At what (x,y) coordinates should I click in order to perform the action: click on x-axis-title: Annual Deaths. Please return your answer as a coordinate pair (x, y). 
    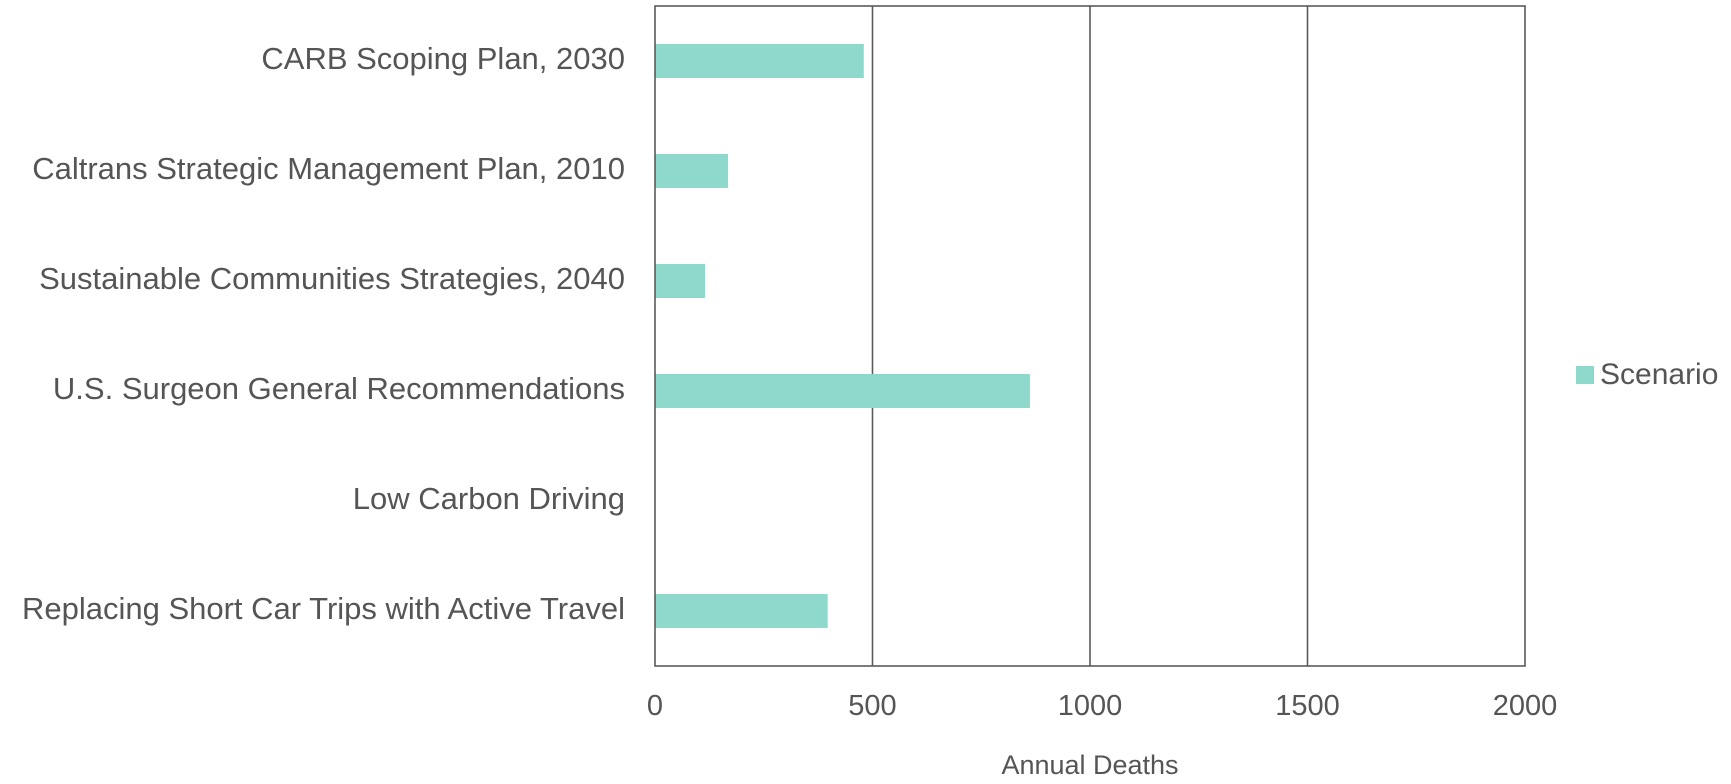
    Looking at the image, I should click on (1089, 765).